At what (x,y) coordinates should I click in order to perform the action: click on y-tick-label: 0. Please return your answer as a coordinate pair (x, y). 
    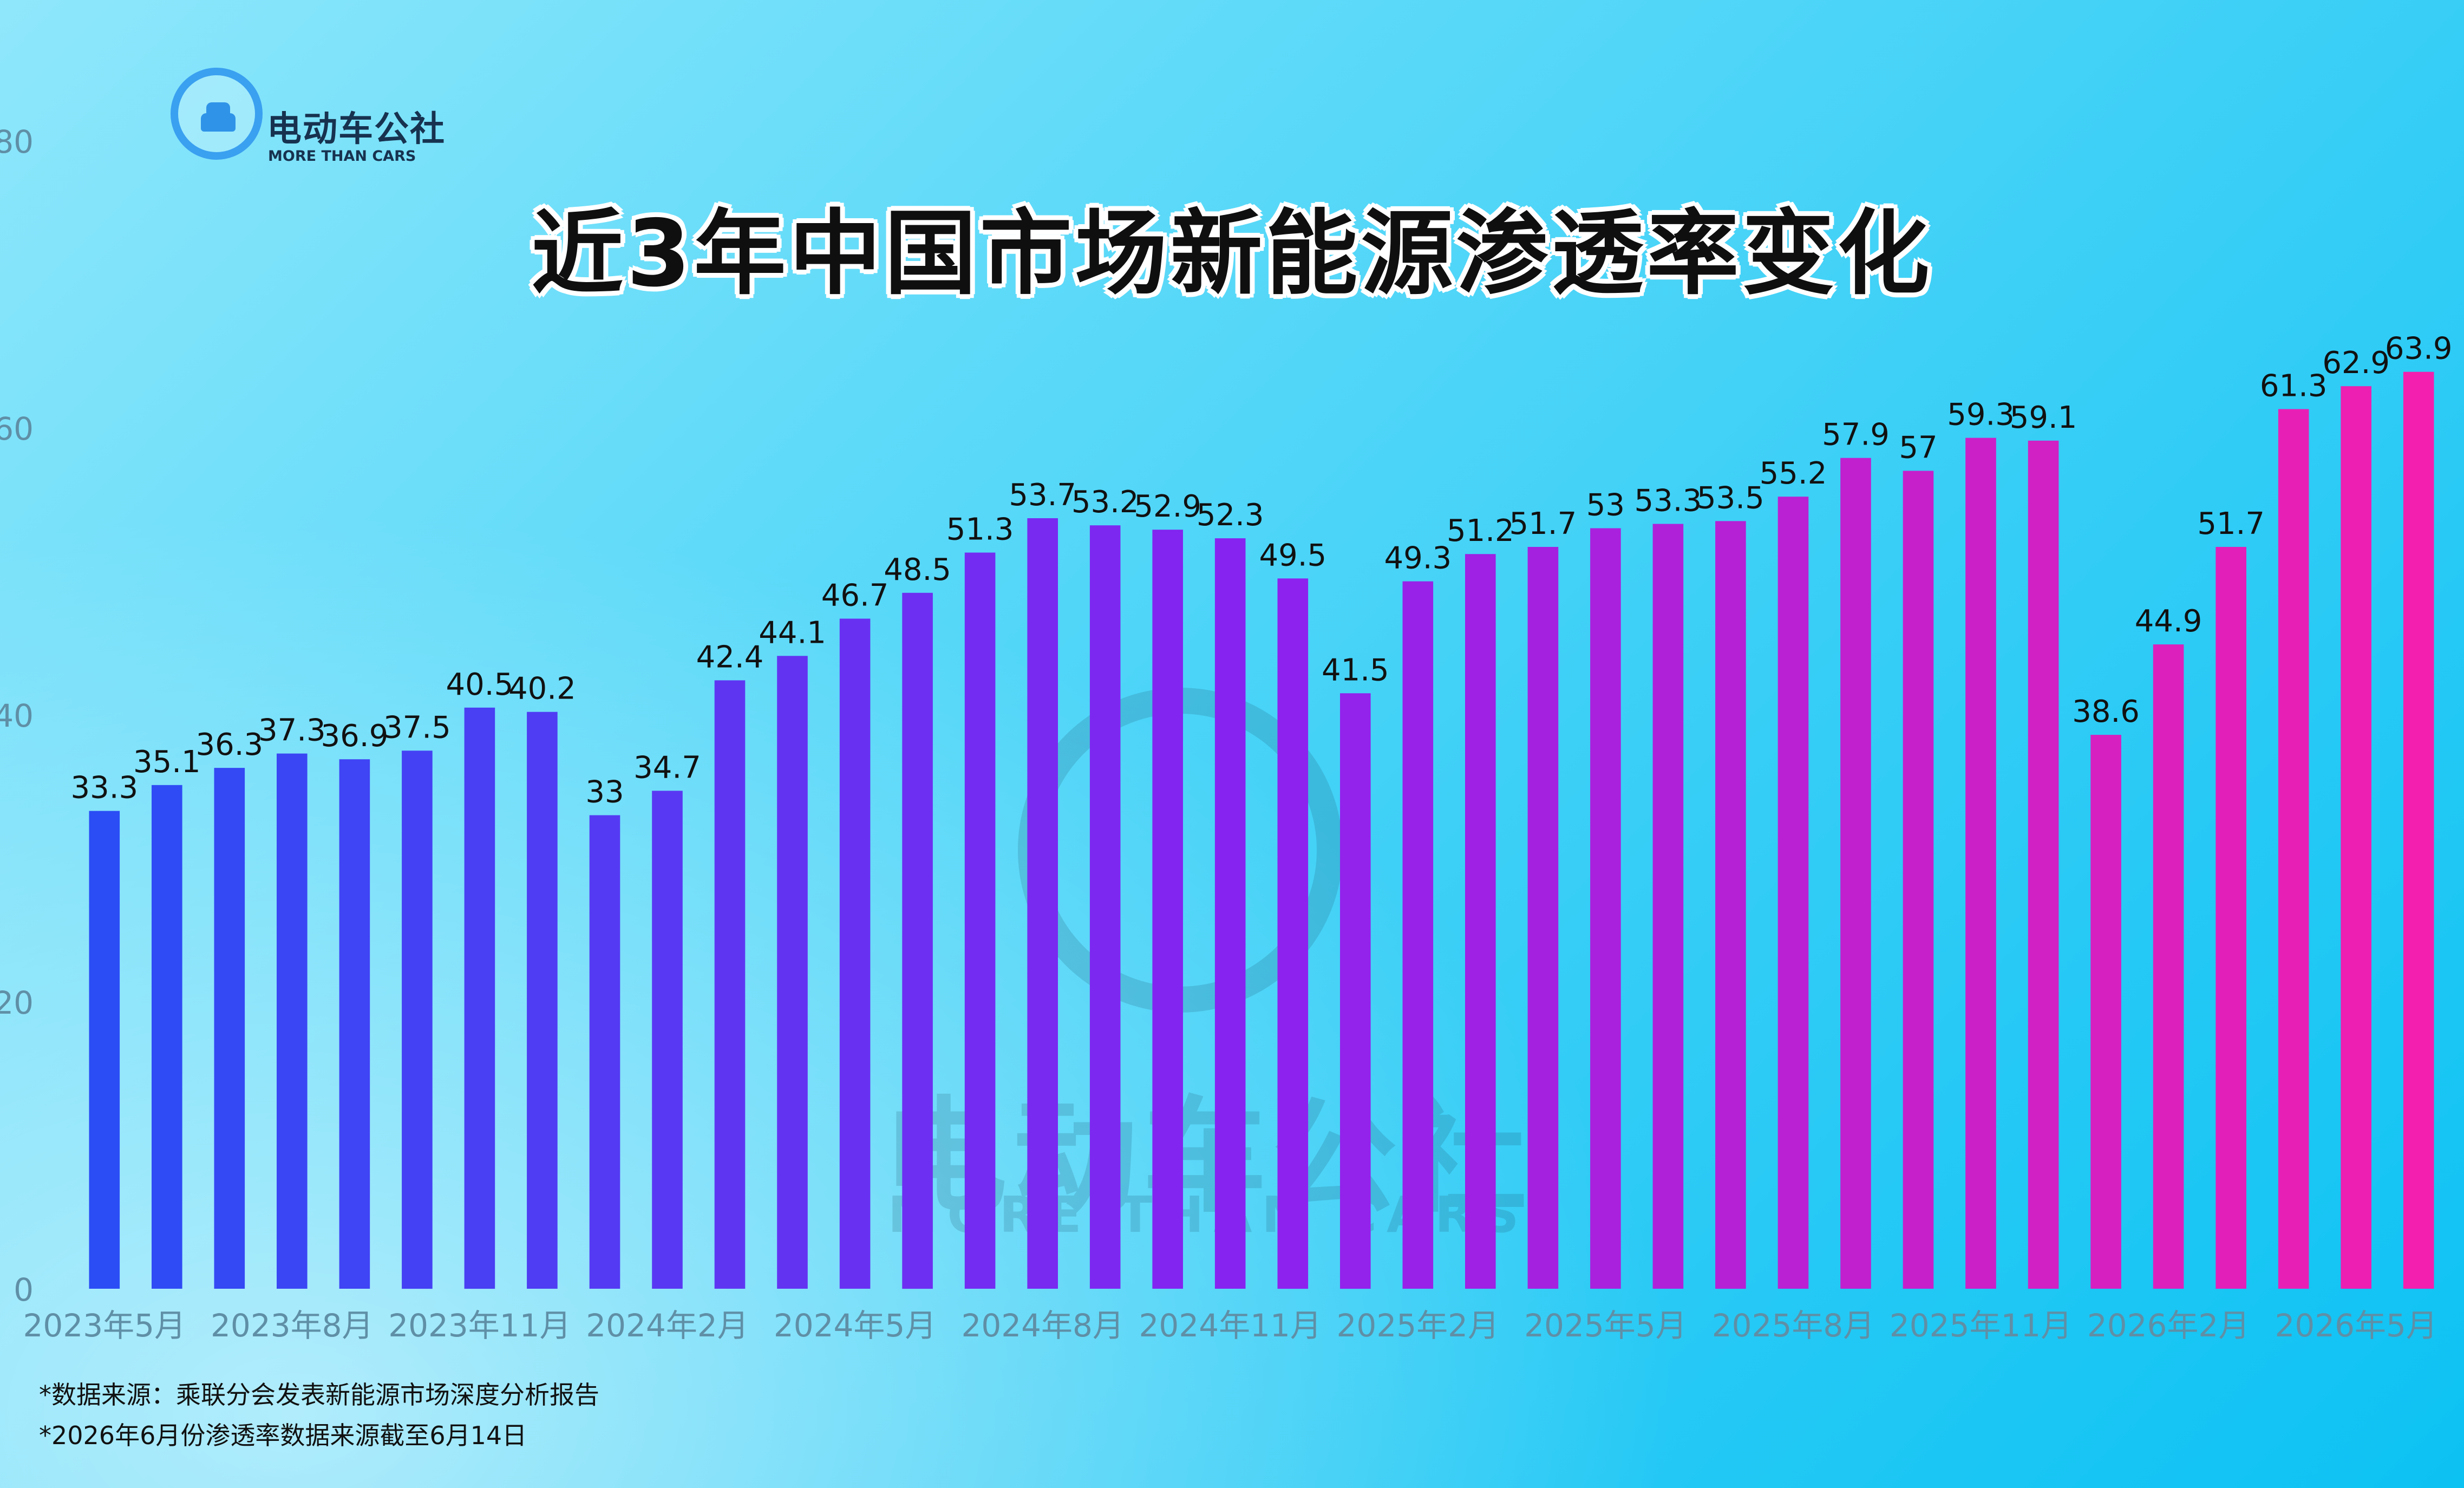
    Looking at the image, I should click on (24, 1289).